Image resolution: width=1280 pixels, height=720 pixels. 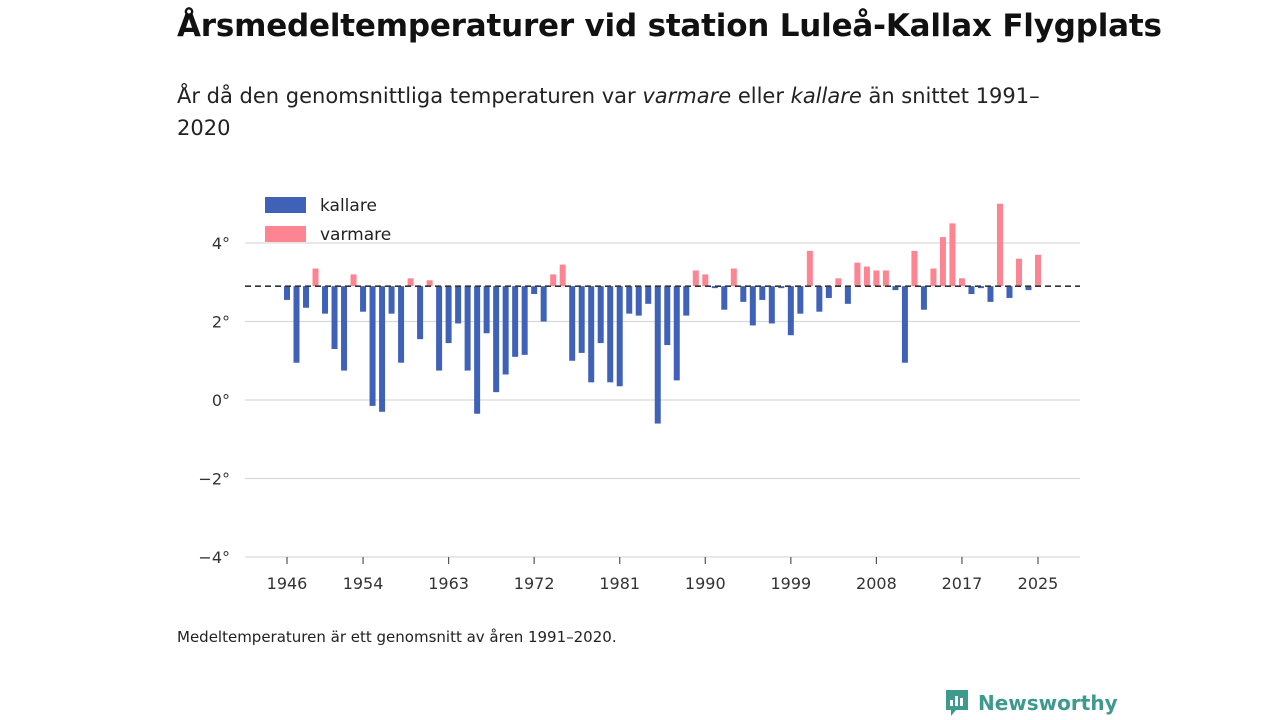 I want to click on bar-2018, so click(x=971, y=290).